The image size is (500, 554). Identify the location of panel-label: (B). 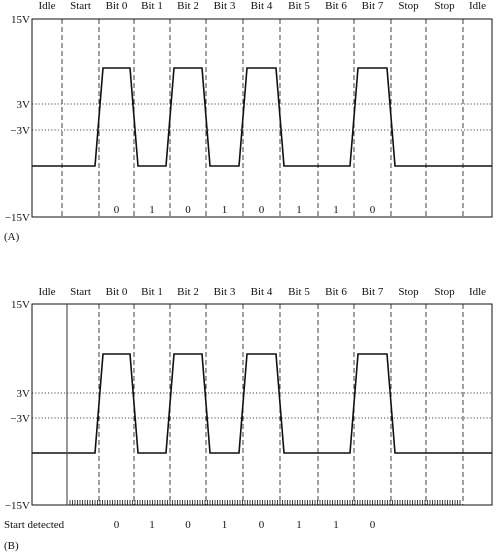
(11, 546).